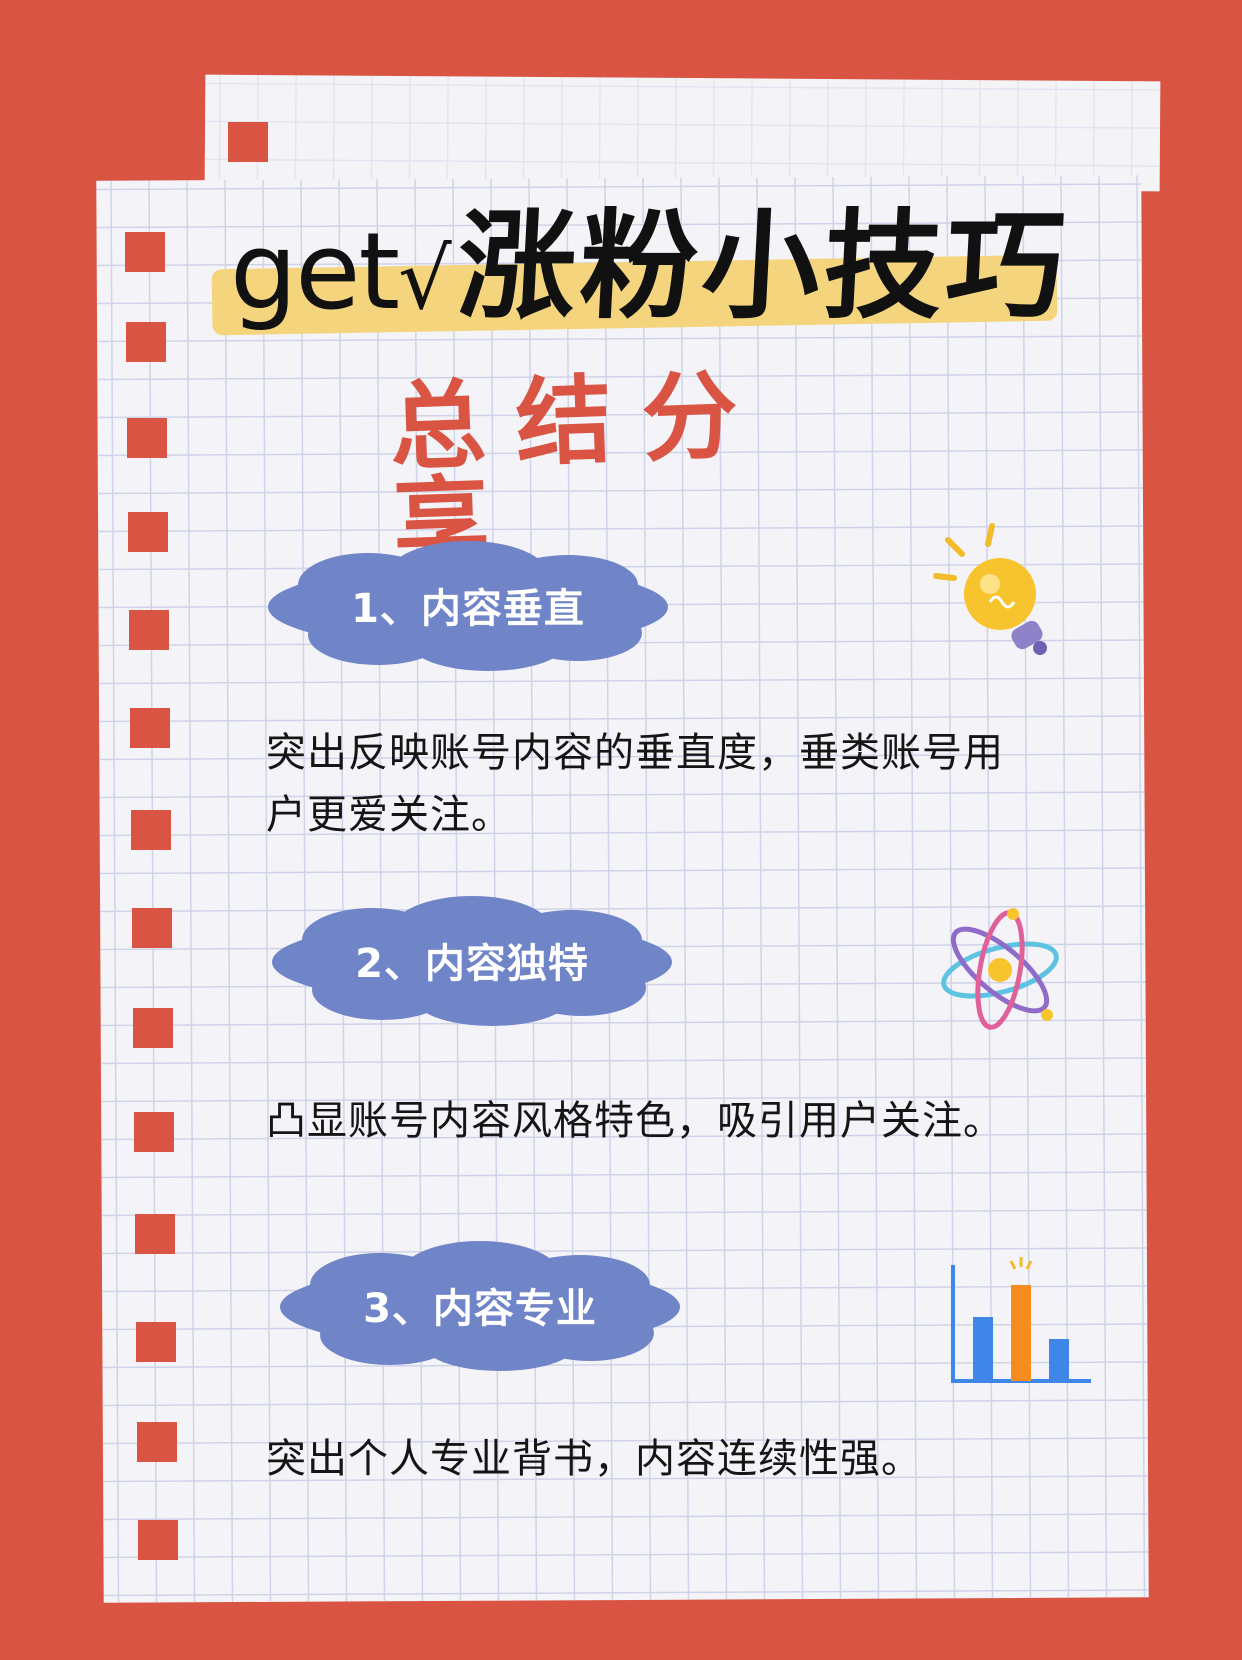  I want to click on page-title: get √ 涨粉小技巧, so click(680, 260).